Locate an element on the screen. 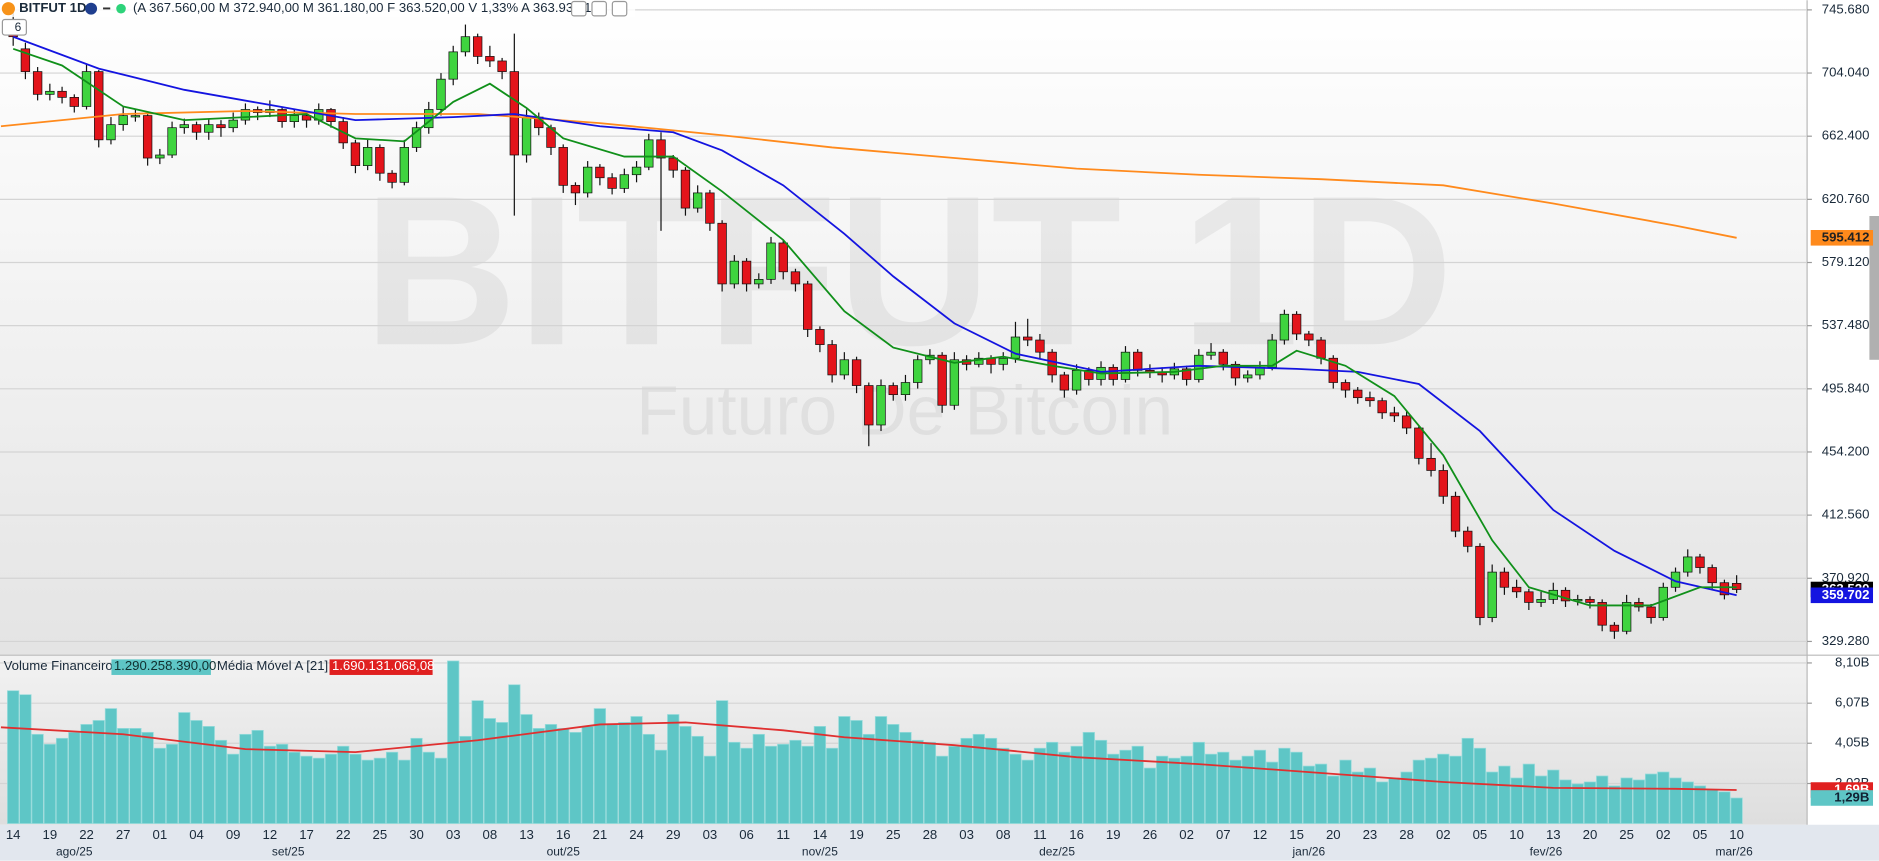 The width and height of the screenshot is (1879, 861). price-badge is located at coordinates (1842, 595).